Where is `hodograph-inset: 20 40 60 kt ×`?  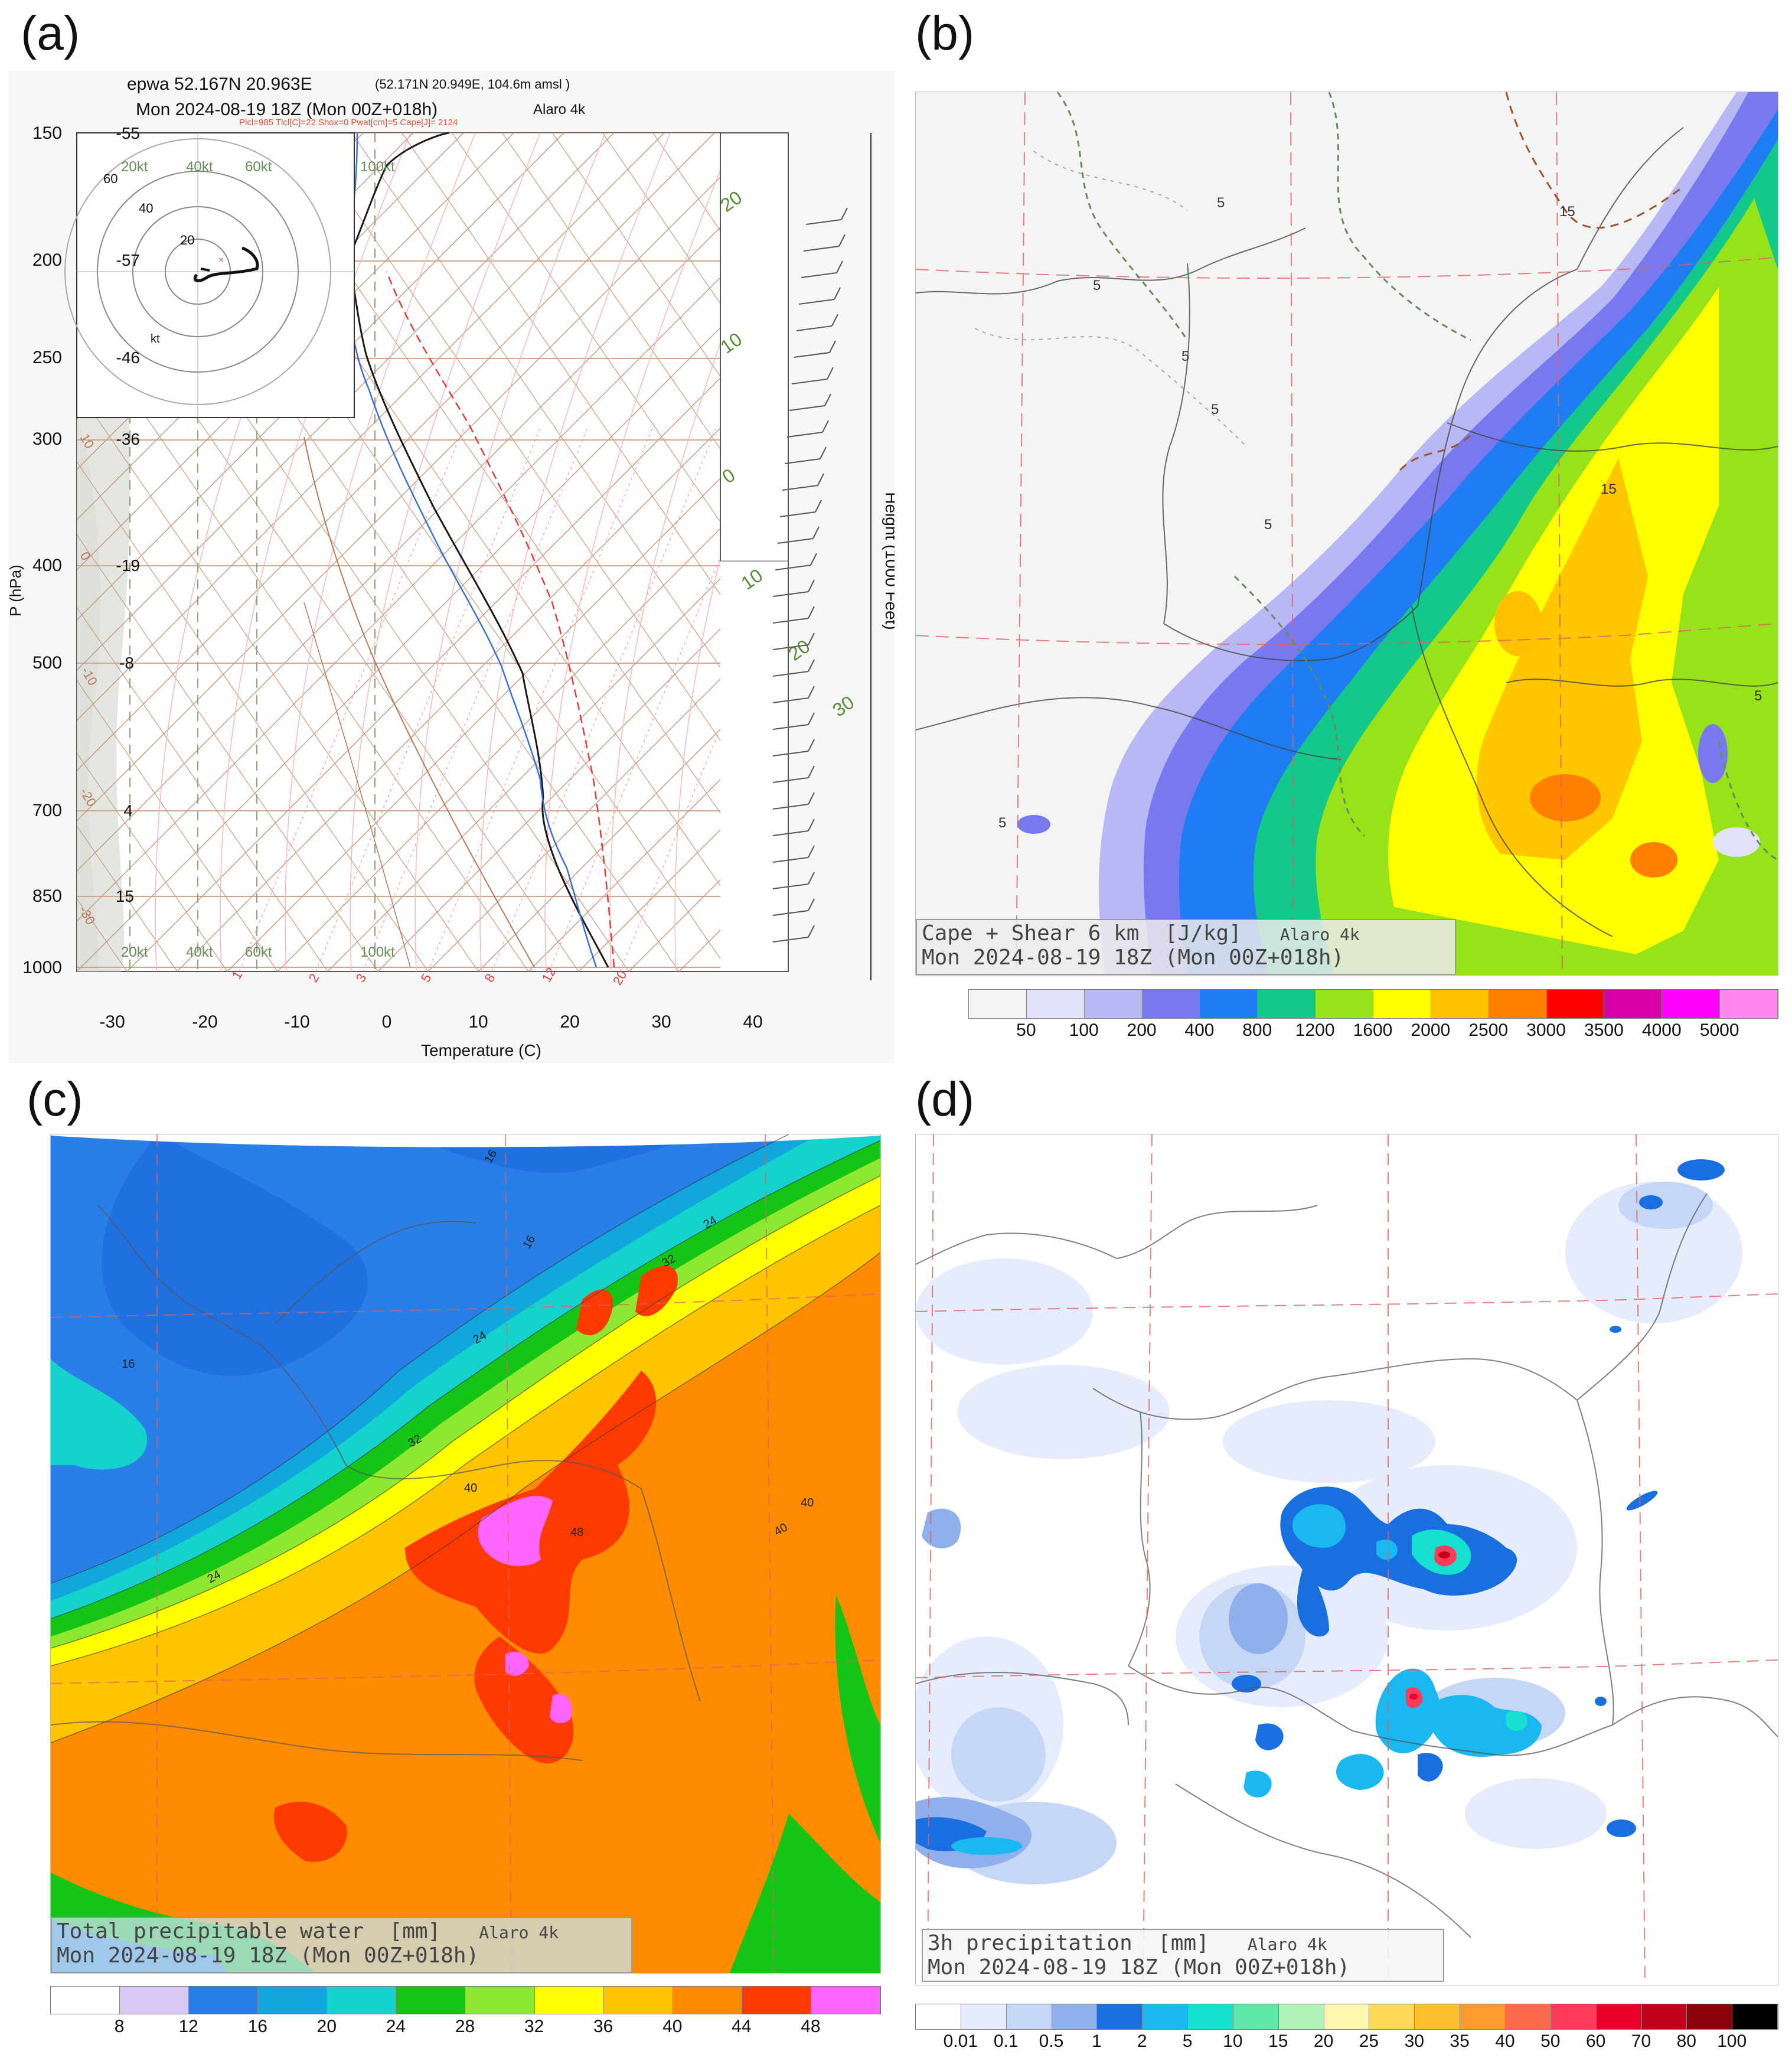
hodograph-inset: 20 40 60 kt × is located at coordinates (209, 275).